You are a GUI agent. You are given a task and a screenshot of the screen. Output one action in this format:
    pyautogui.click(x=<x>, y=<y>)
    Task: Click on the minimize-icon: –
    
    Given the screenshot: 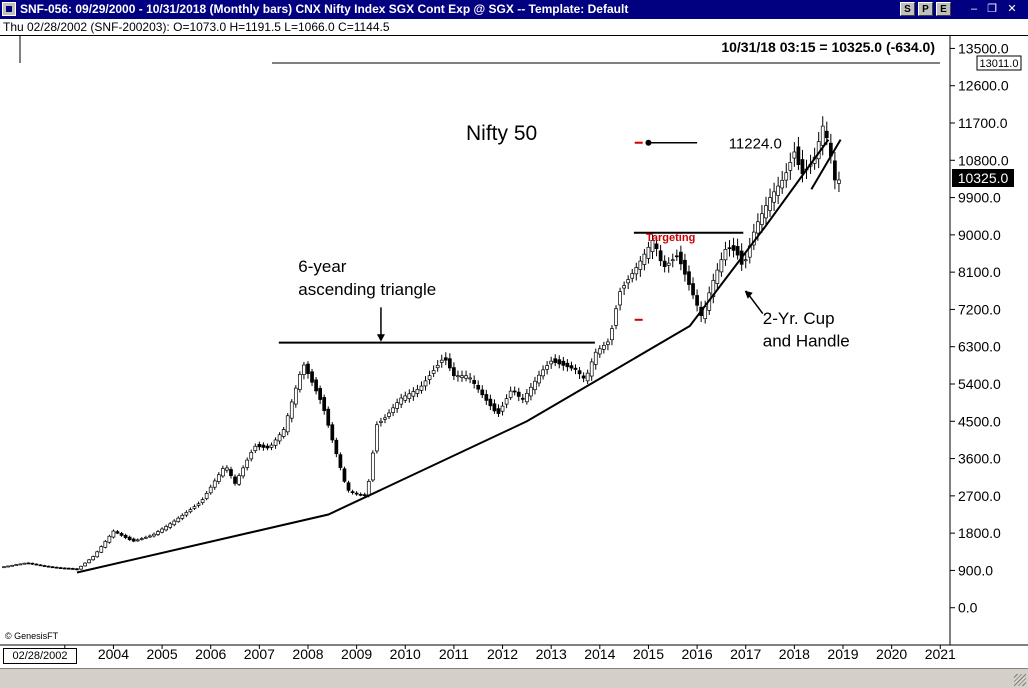 What is the action you would take?
    pyautogui.click(x=974, y=9)
    